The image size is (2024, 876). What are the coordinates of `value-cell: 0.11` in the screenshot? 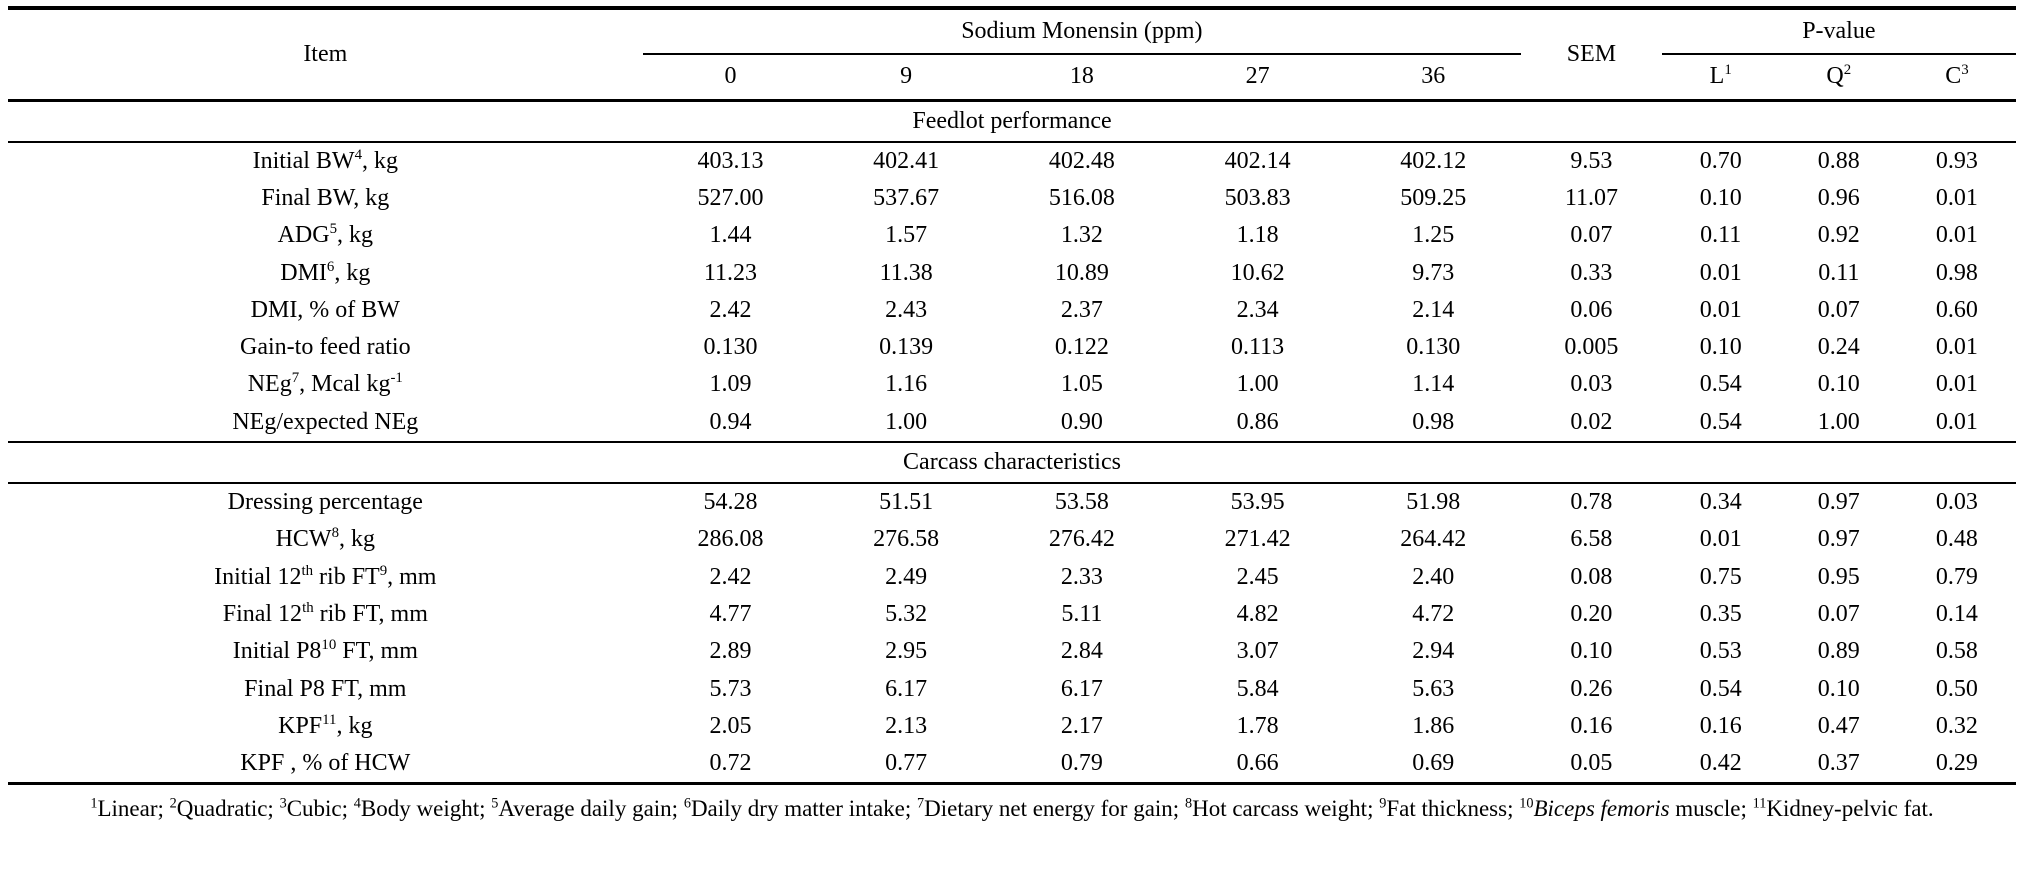 It's located at (1721, 235).